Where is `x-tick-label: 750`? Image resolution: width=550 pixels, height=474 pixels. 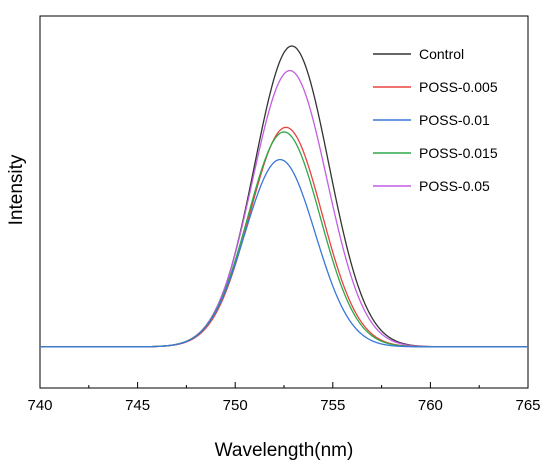
x-tick-label: 750 is located at coordinates (235, 405).